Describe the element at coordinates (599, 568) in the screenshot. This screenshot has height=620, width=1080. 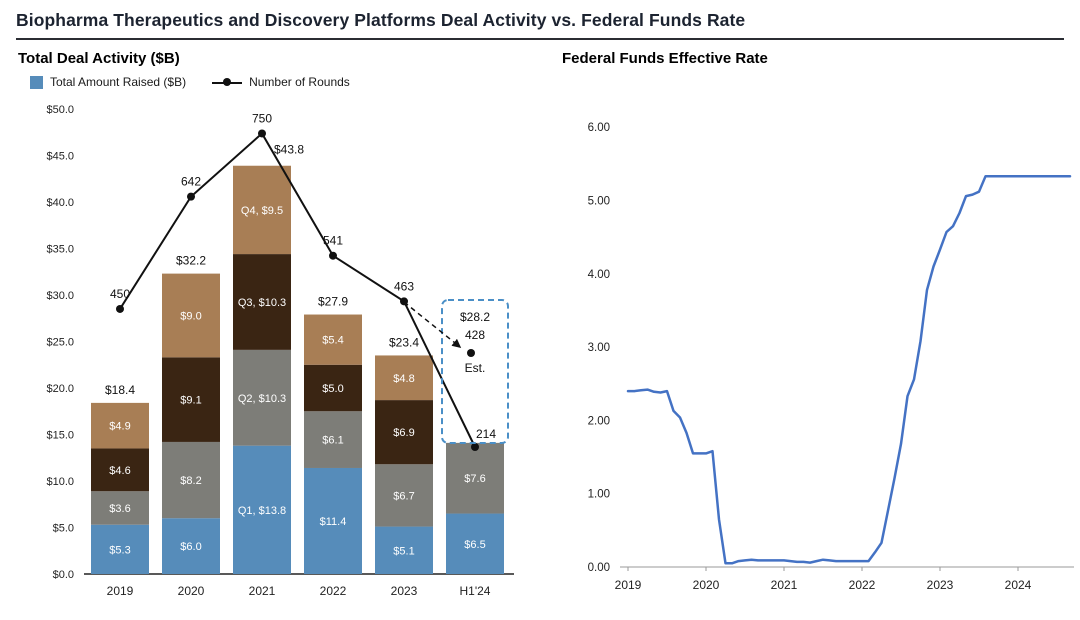
I see `fed-y-axis-label: 0.00` at that location.